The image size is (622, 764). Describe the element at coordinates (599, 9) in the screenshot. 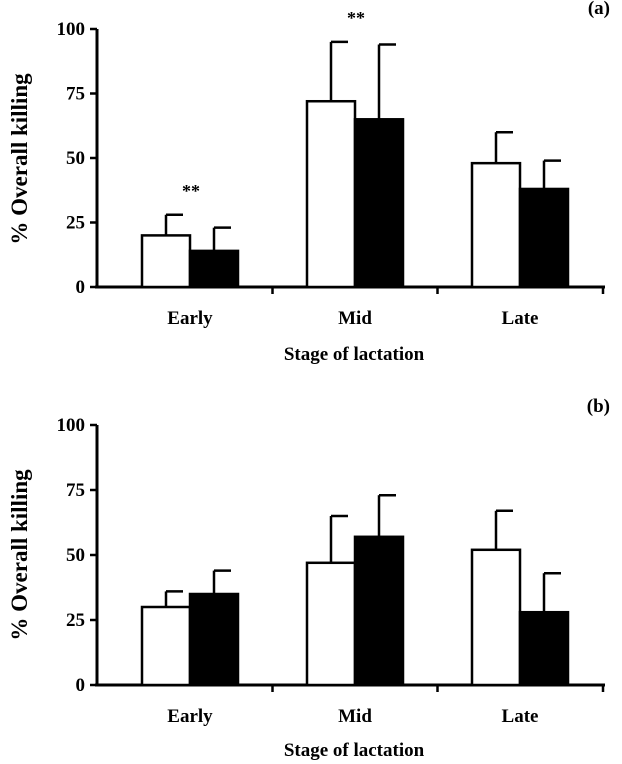

I see `panel-label: (a)` at that location.